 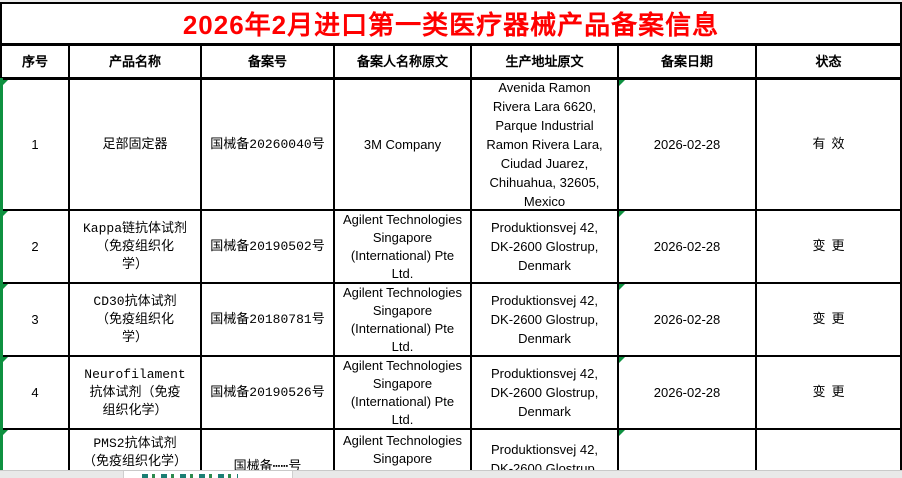 I want to click on serial-value: 2, so click(x=35, y=246).